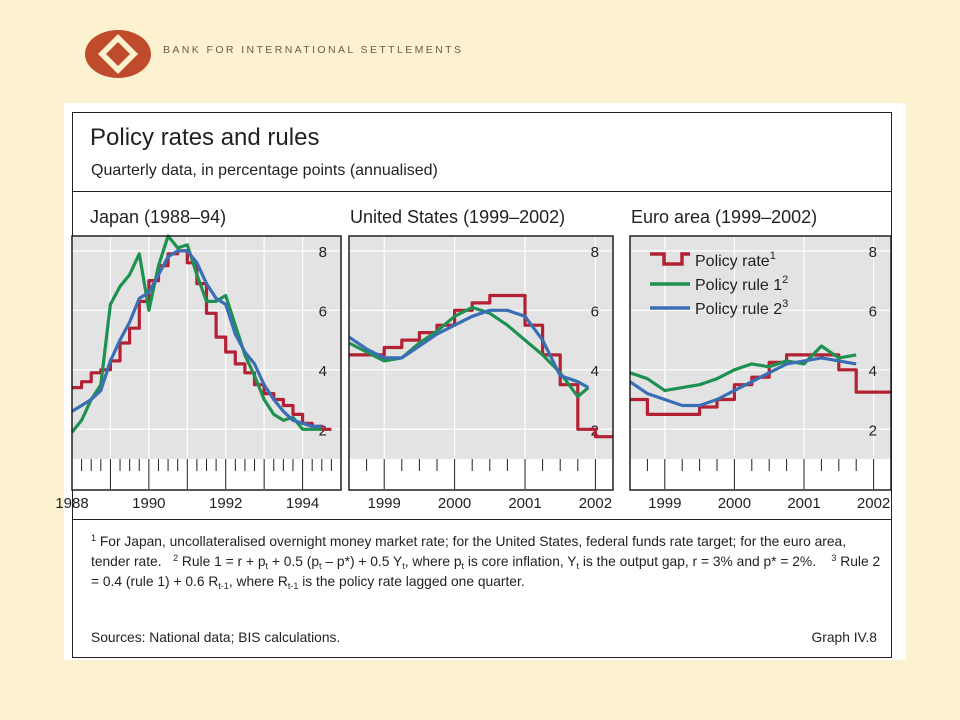  What do you see at coordinates (834, 558) in the screenshot?
I see `fn3-marker: 3` at bounding box center [834, 558].